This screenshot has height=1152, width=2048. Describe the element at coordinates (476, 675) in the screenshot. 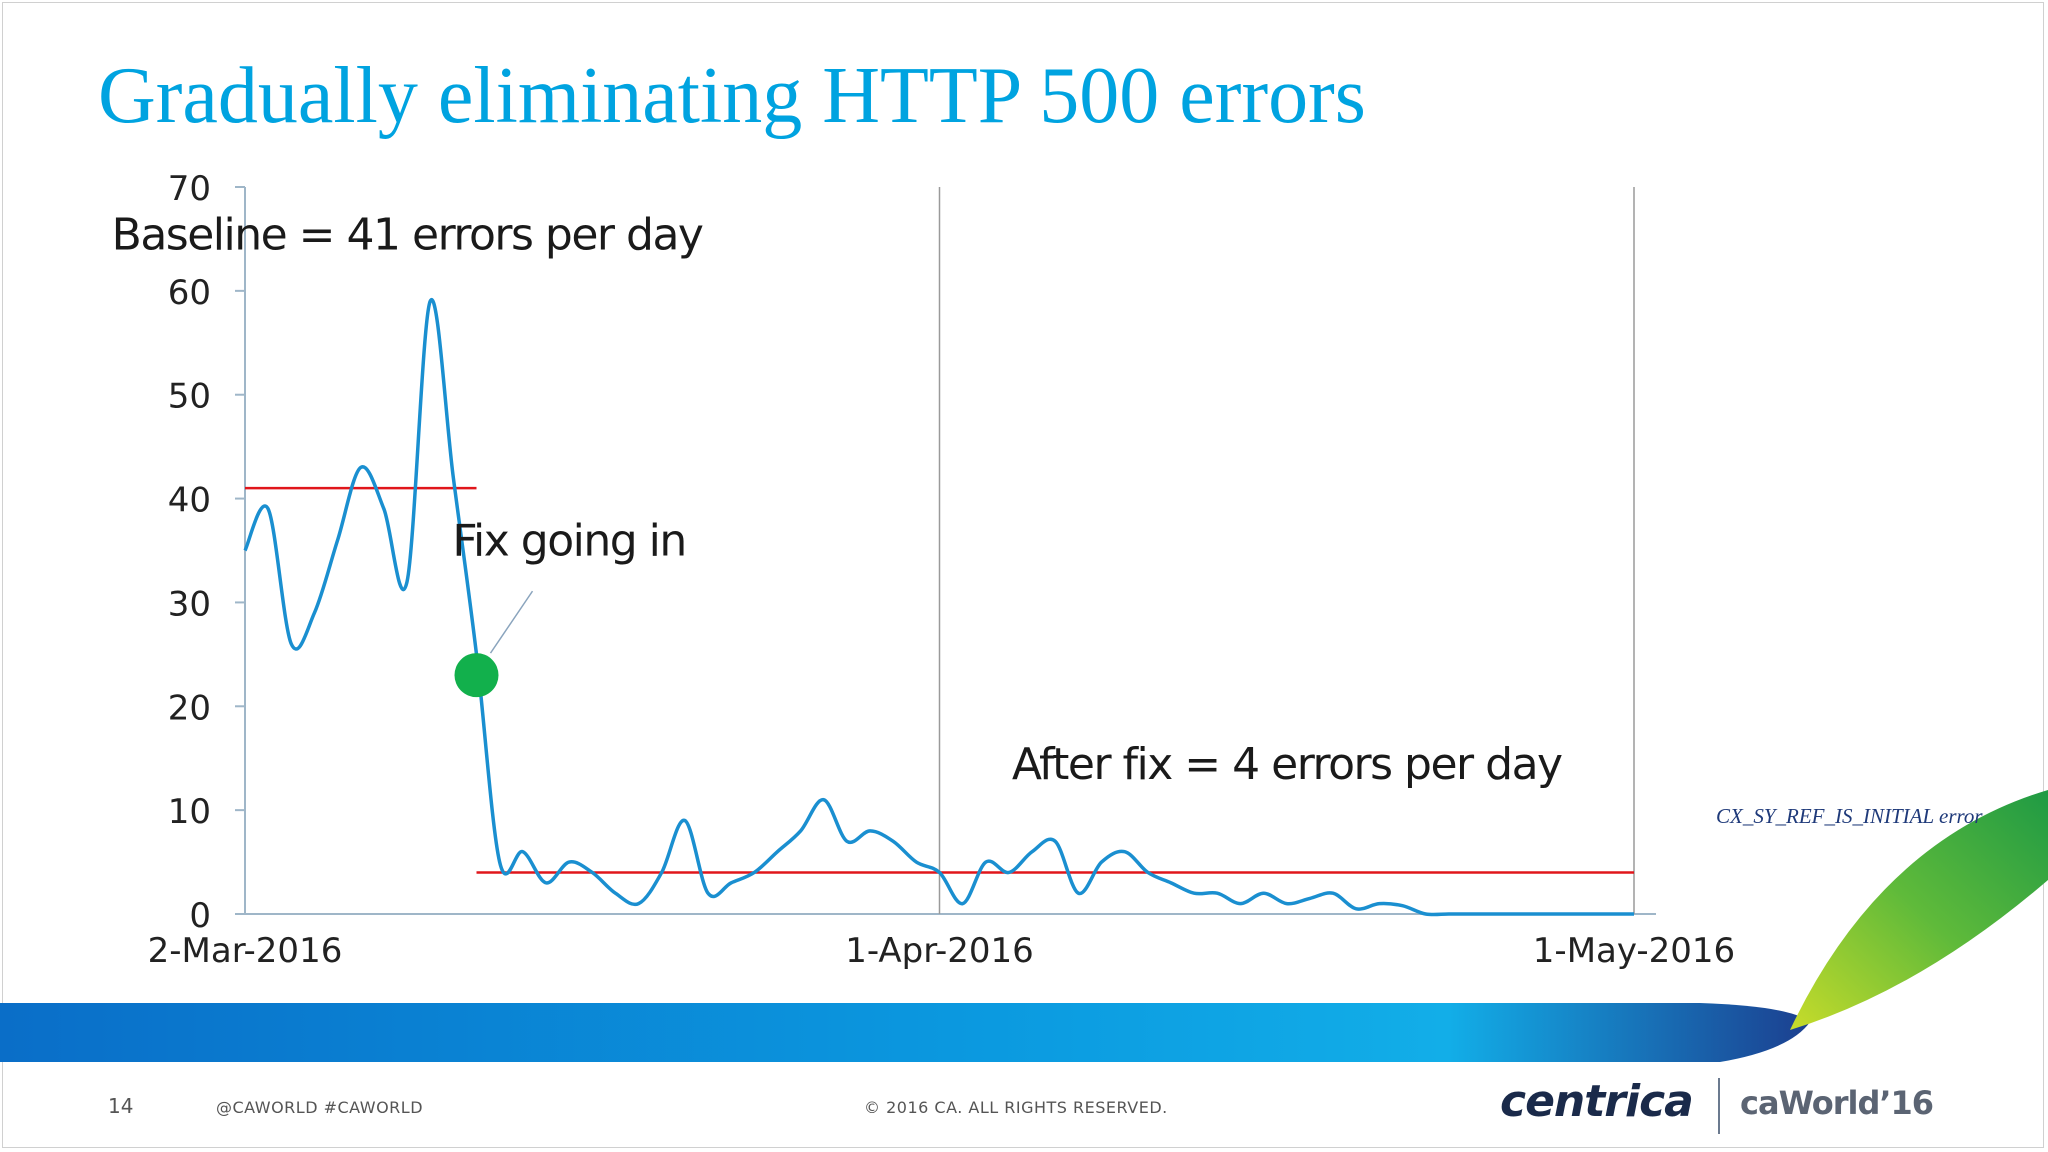

I see `fix-marker` at that location.